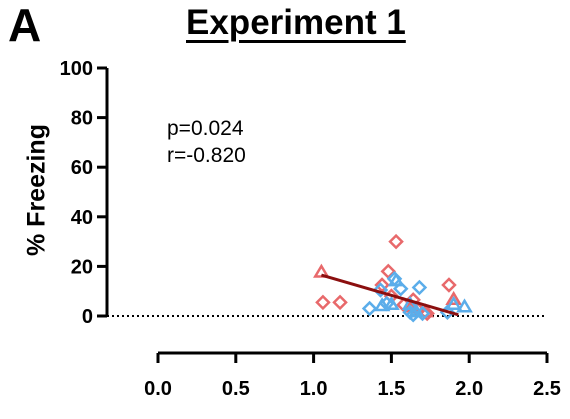  Describe the element at coordinates (469, 389) in the screenshot. I see `x-tick-label: 2.0` at that location.